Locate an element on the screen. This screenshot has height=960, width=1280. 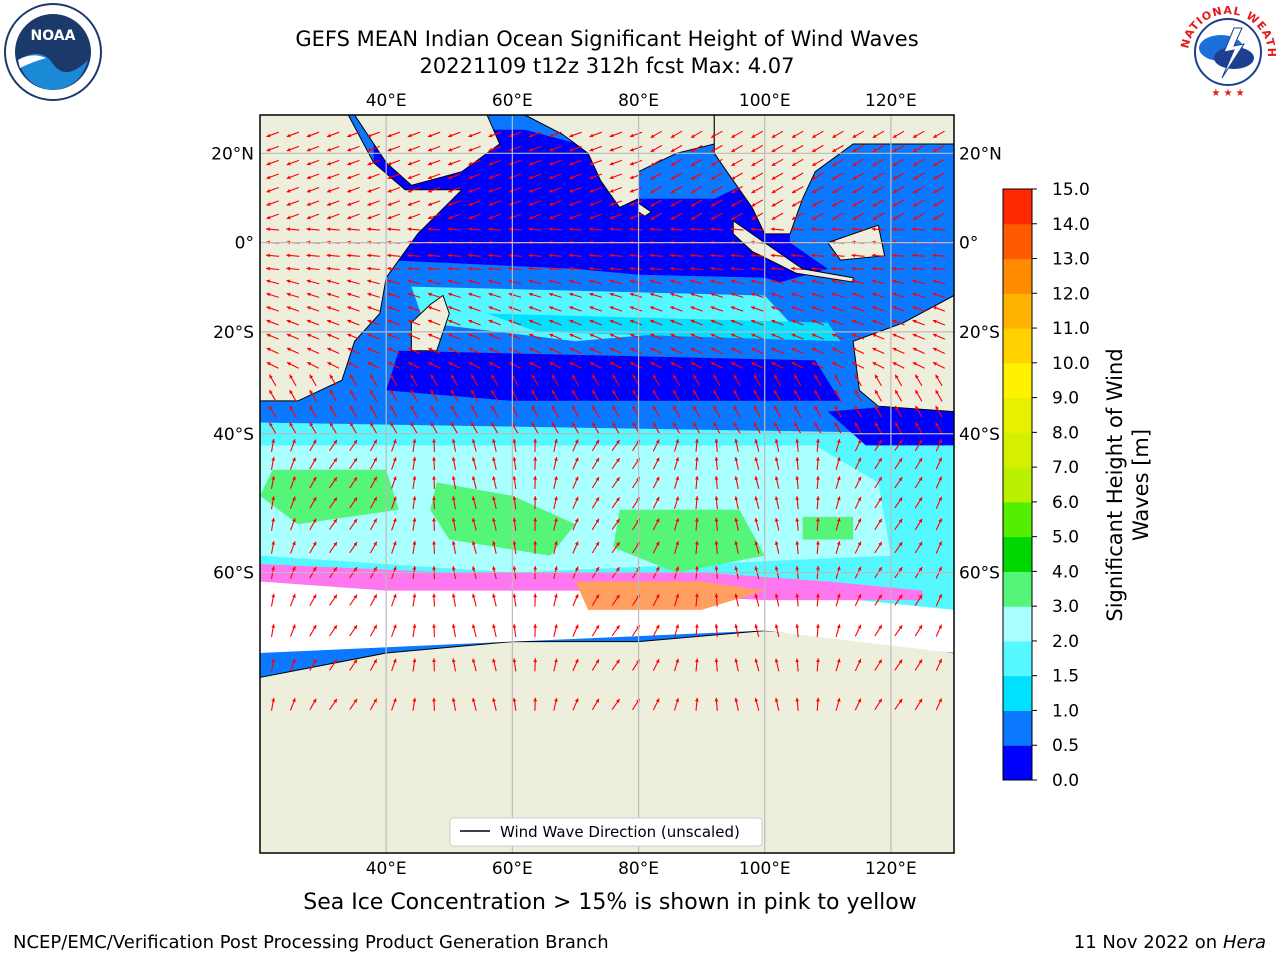
y-tick-label-left: 20°N is located at coordinates (232, 154).